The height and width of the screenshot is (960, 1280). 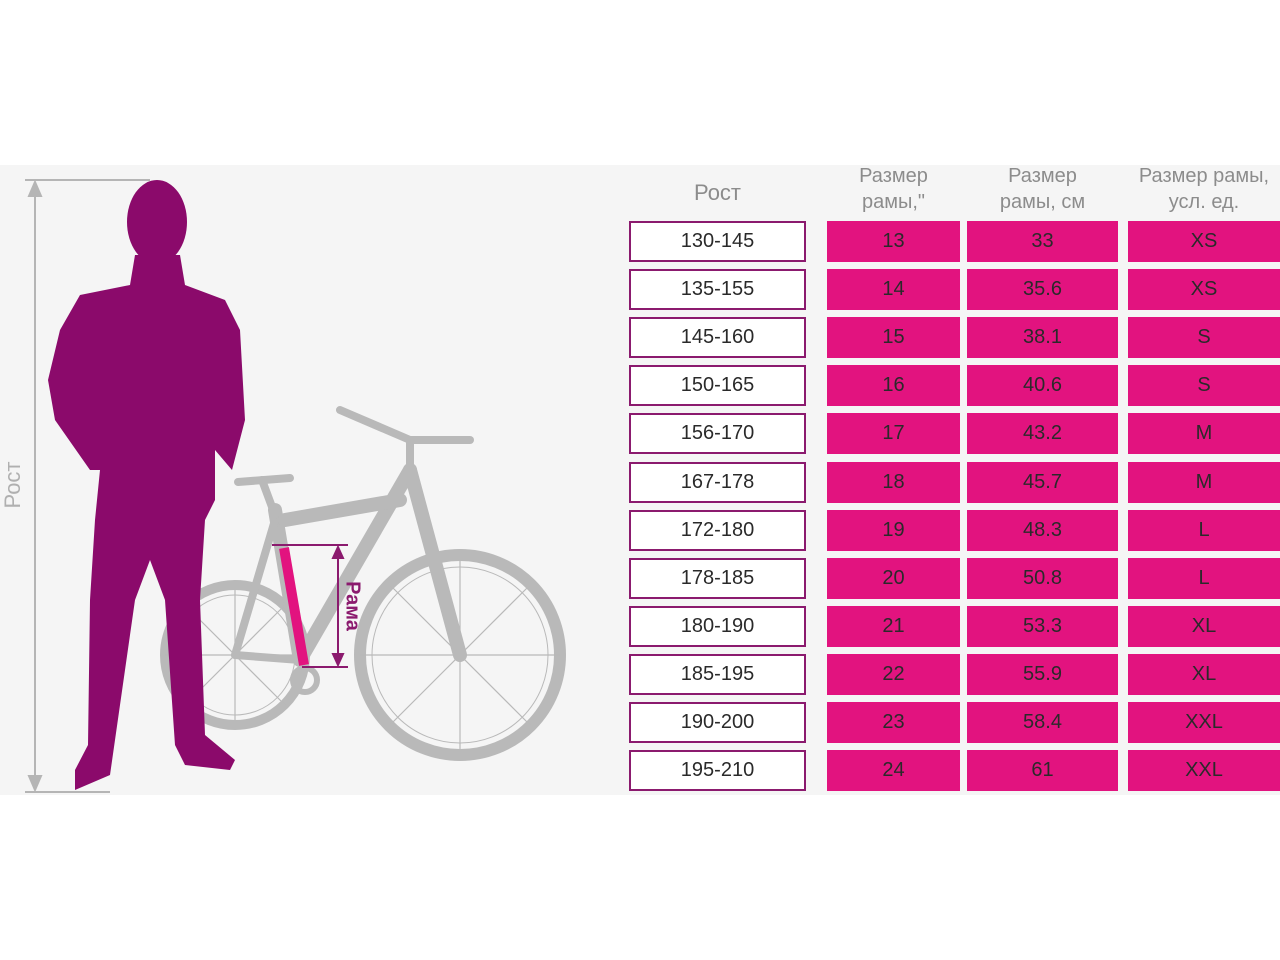 What do you see at coordinates (717, 578) in the screenshot?
I see `height-cell: 178-185` at bounding box center [717, 578].